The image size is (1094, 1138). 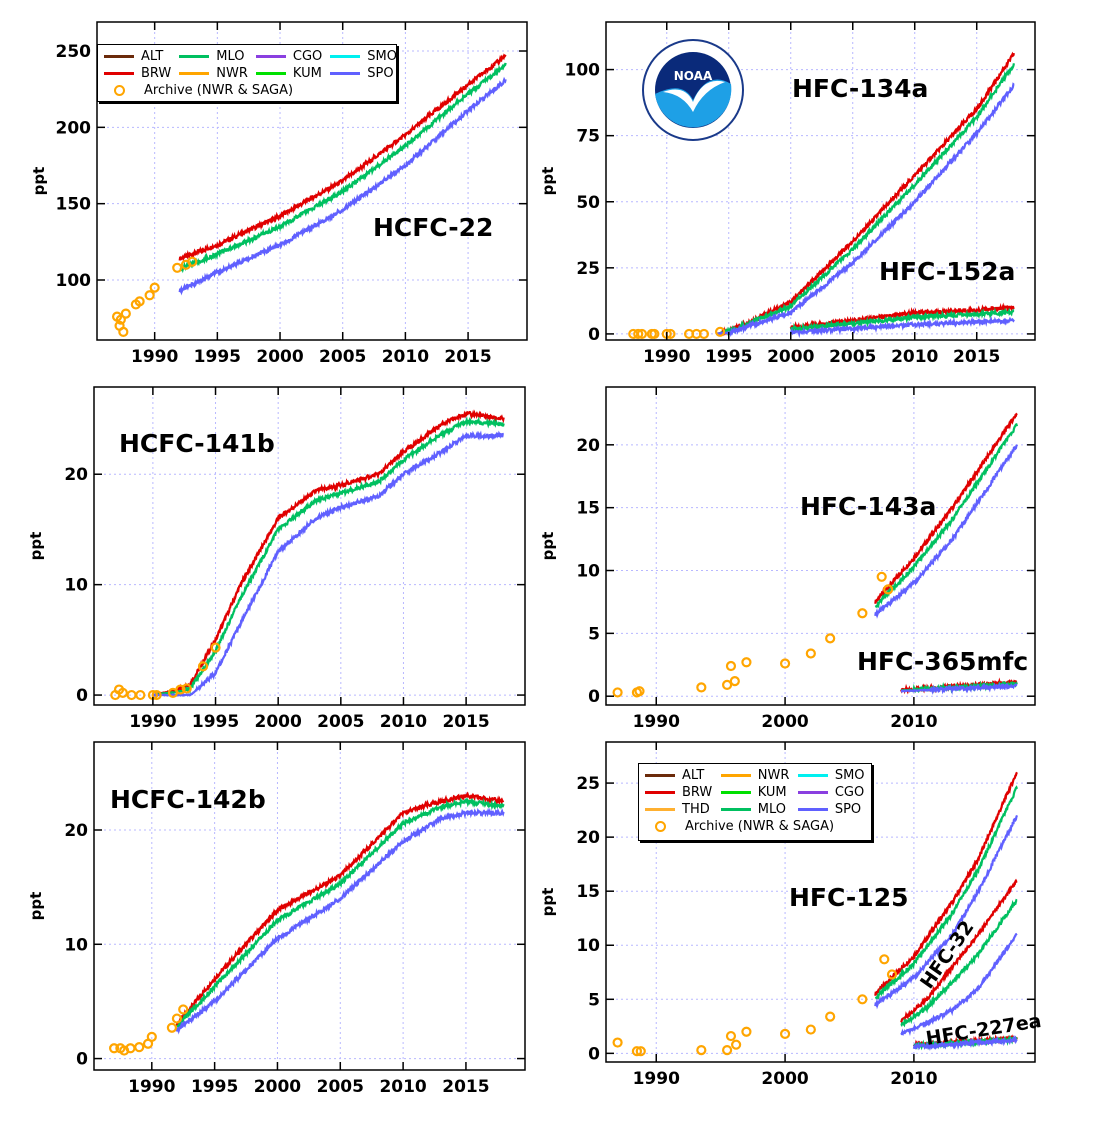 What do you see at coordinates (849, 775) in the screenshot?
I see `legend-label: SMO` at bounding box center [849, 775].